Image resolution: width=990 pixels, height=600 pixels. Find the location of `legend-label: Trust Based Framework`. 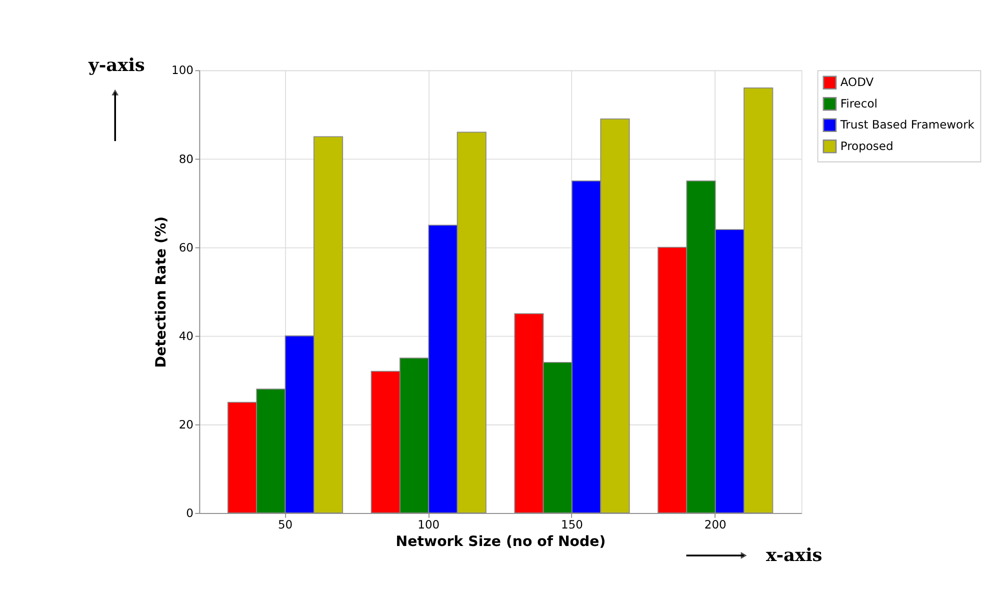

legend-label: Trust Based Framework is located at coordinates (907, 125).